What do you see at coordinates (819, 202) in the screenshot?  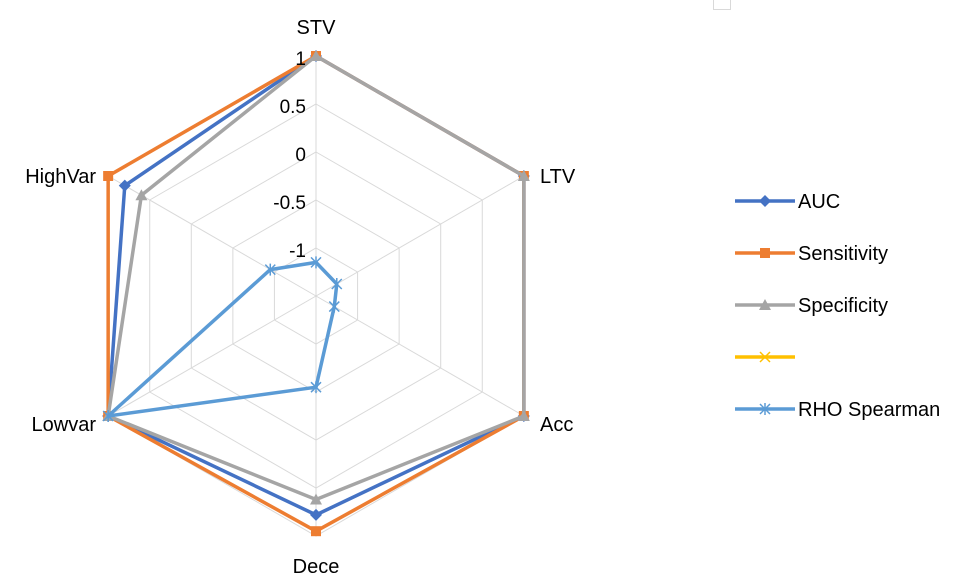 I see `legend-label: AUC` at bounding box center [819, 202].